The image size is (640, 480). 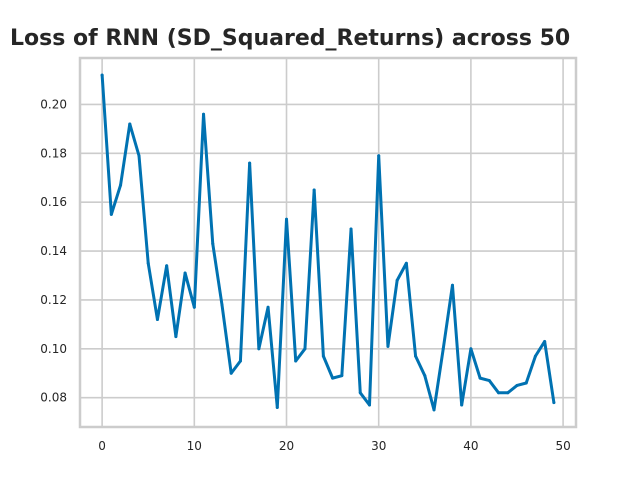 What do you see at coordinates (102, 446) in the screenshot?
I see `x-tick-label-0: 0` at bounding box center [102, 446].